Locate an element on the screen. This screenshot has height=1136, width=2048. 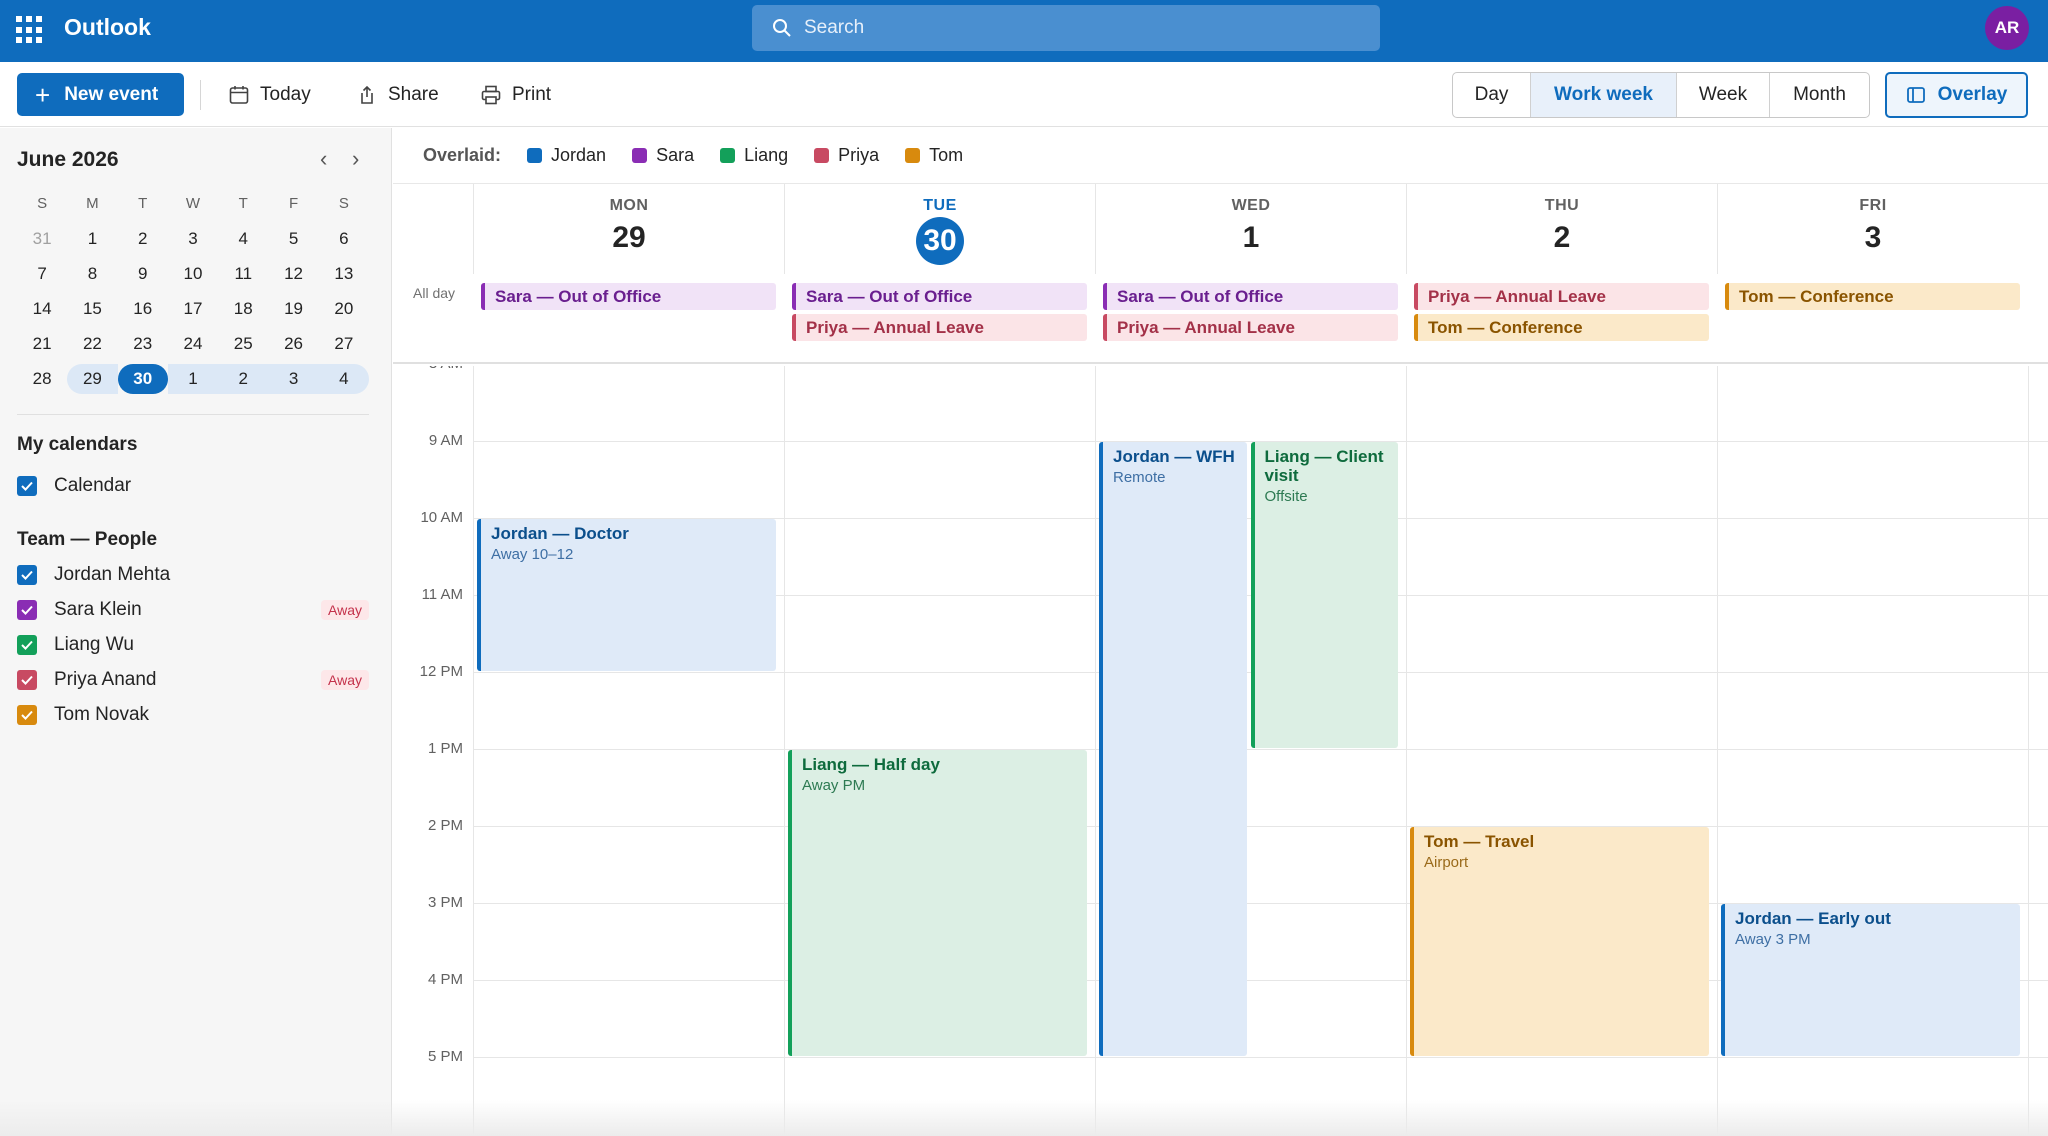
team-item: Priya Anand Away is located at coordinates (193, 680).